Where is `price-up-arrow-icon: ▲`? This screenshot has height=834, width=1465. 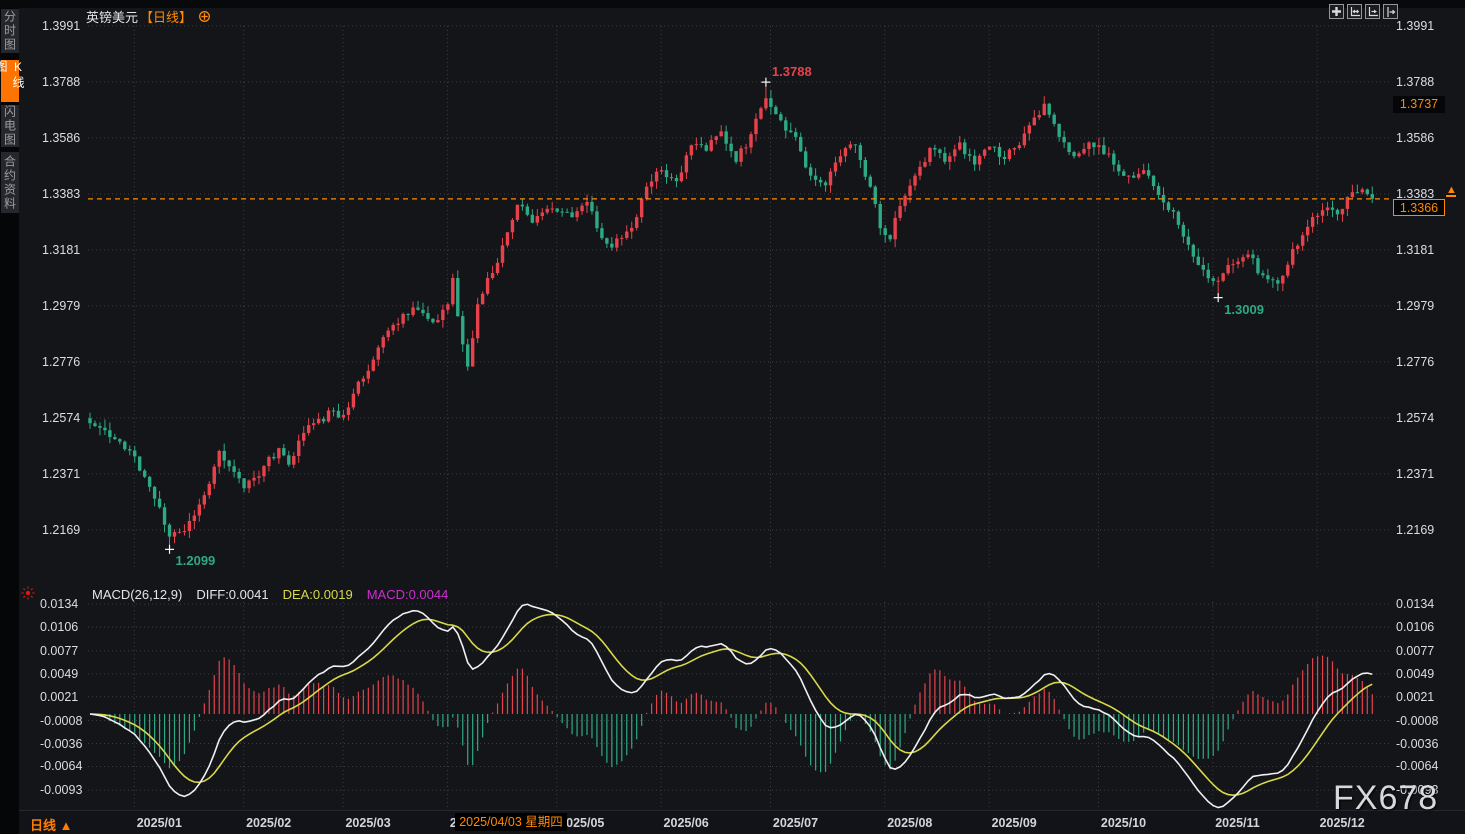
price-up-arrow-icon: ▲ is located at coordinates (1451, 190).